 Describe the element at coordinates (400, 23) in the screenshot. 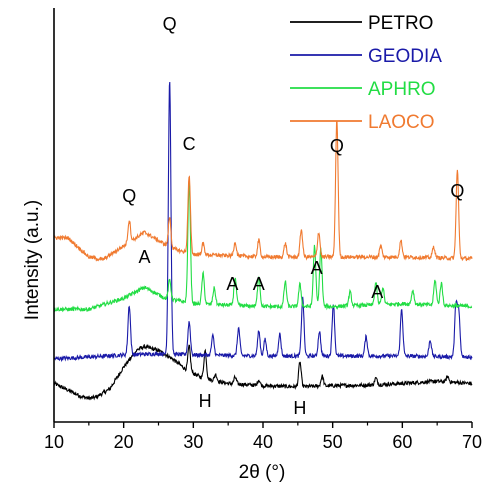

I see `legend-label-petro: PETRO` at that location.